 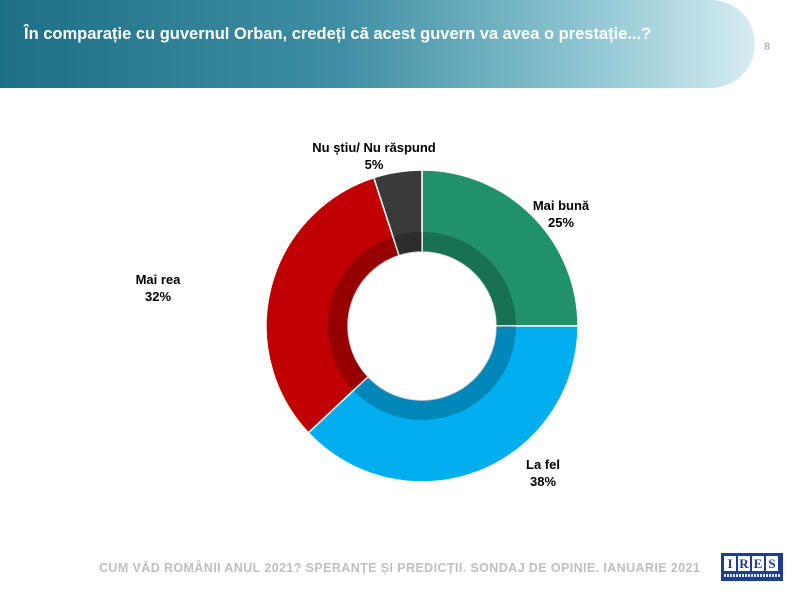 I want to click on header-band, so click(x=377, y=44).